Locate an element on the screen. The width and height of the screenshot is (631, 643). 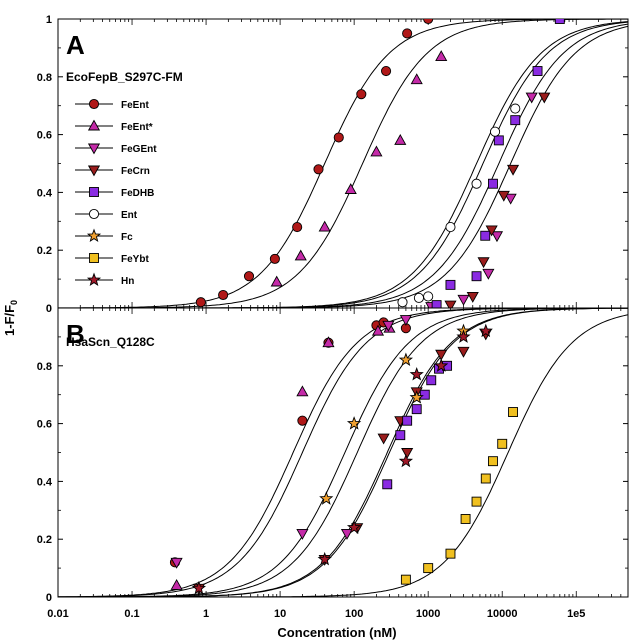
panel-title: HsaScn_Q128C is located at coordinates (110, 342).